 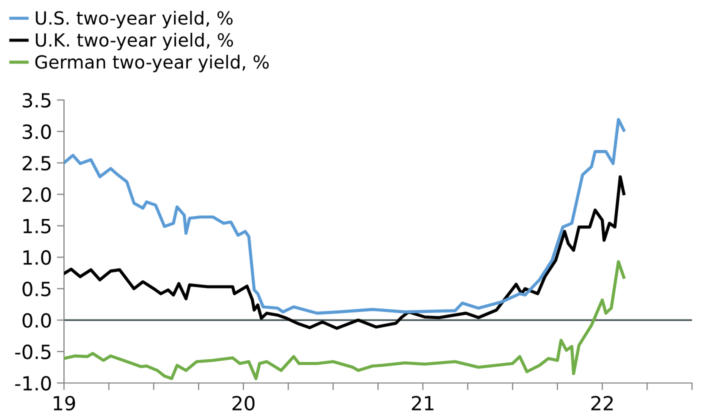 What do you see at coordinates (36, 163) in the screenshot?
I see `y-tick-label: 2.5` at bounding box center [36, 163].